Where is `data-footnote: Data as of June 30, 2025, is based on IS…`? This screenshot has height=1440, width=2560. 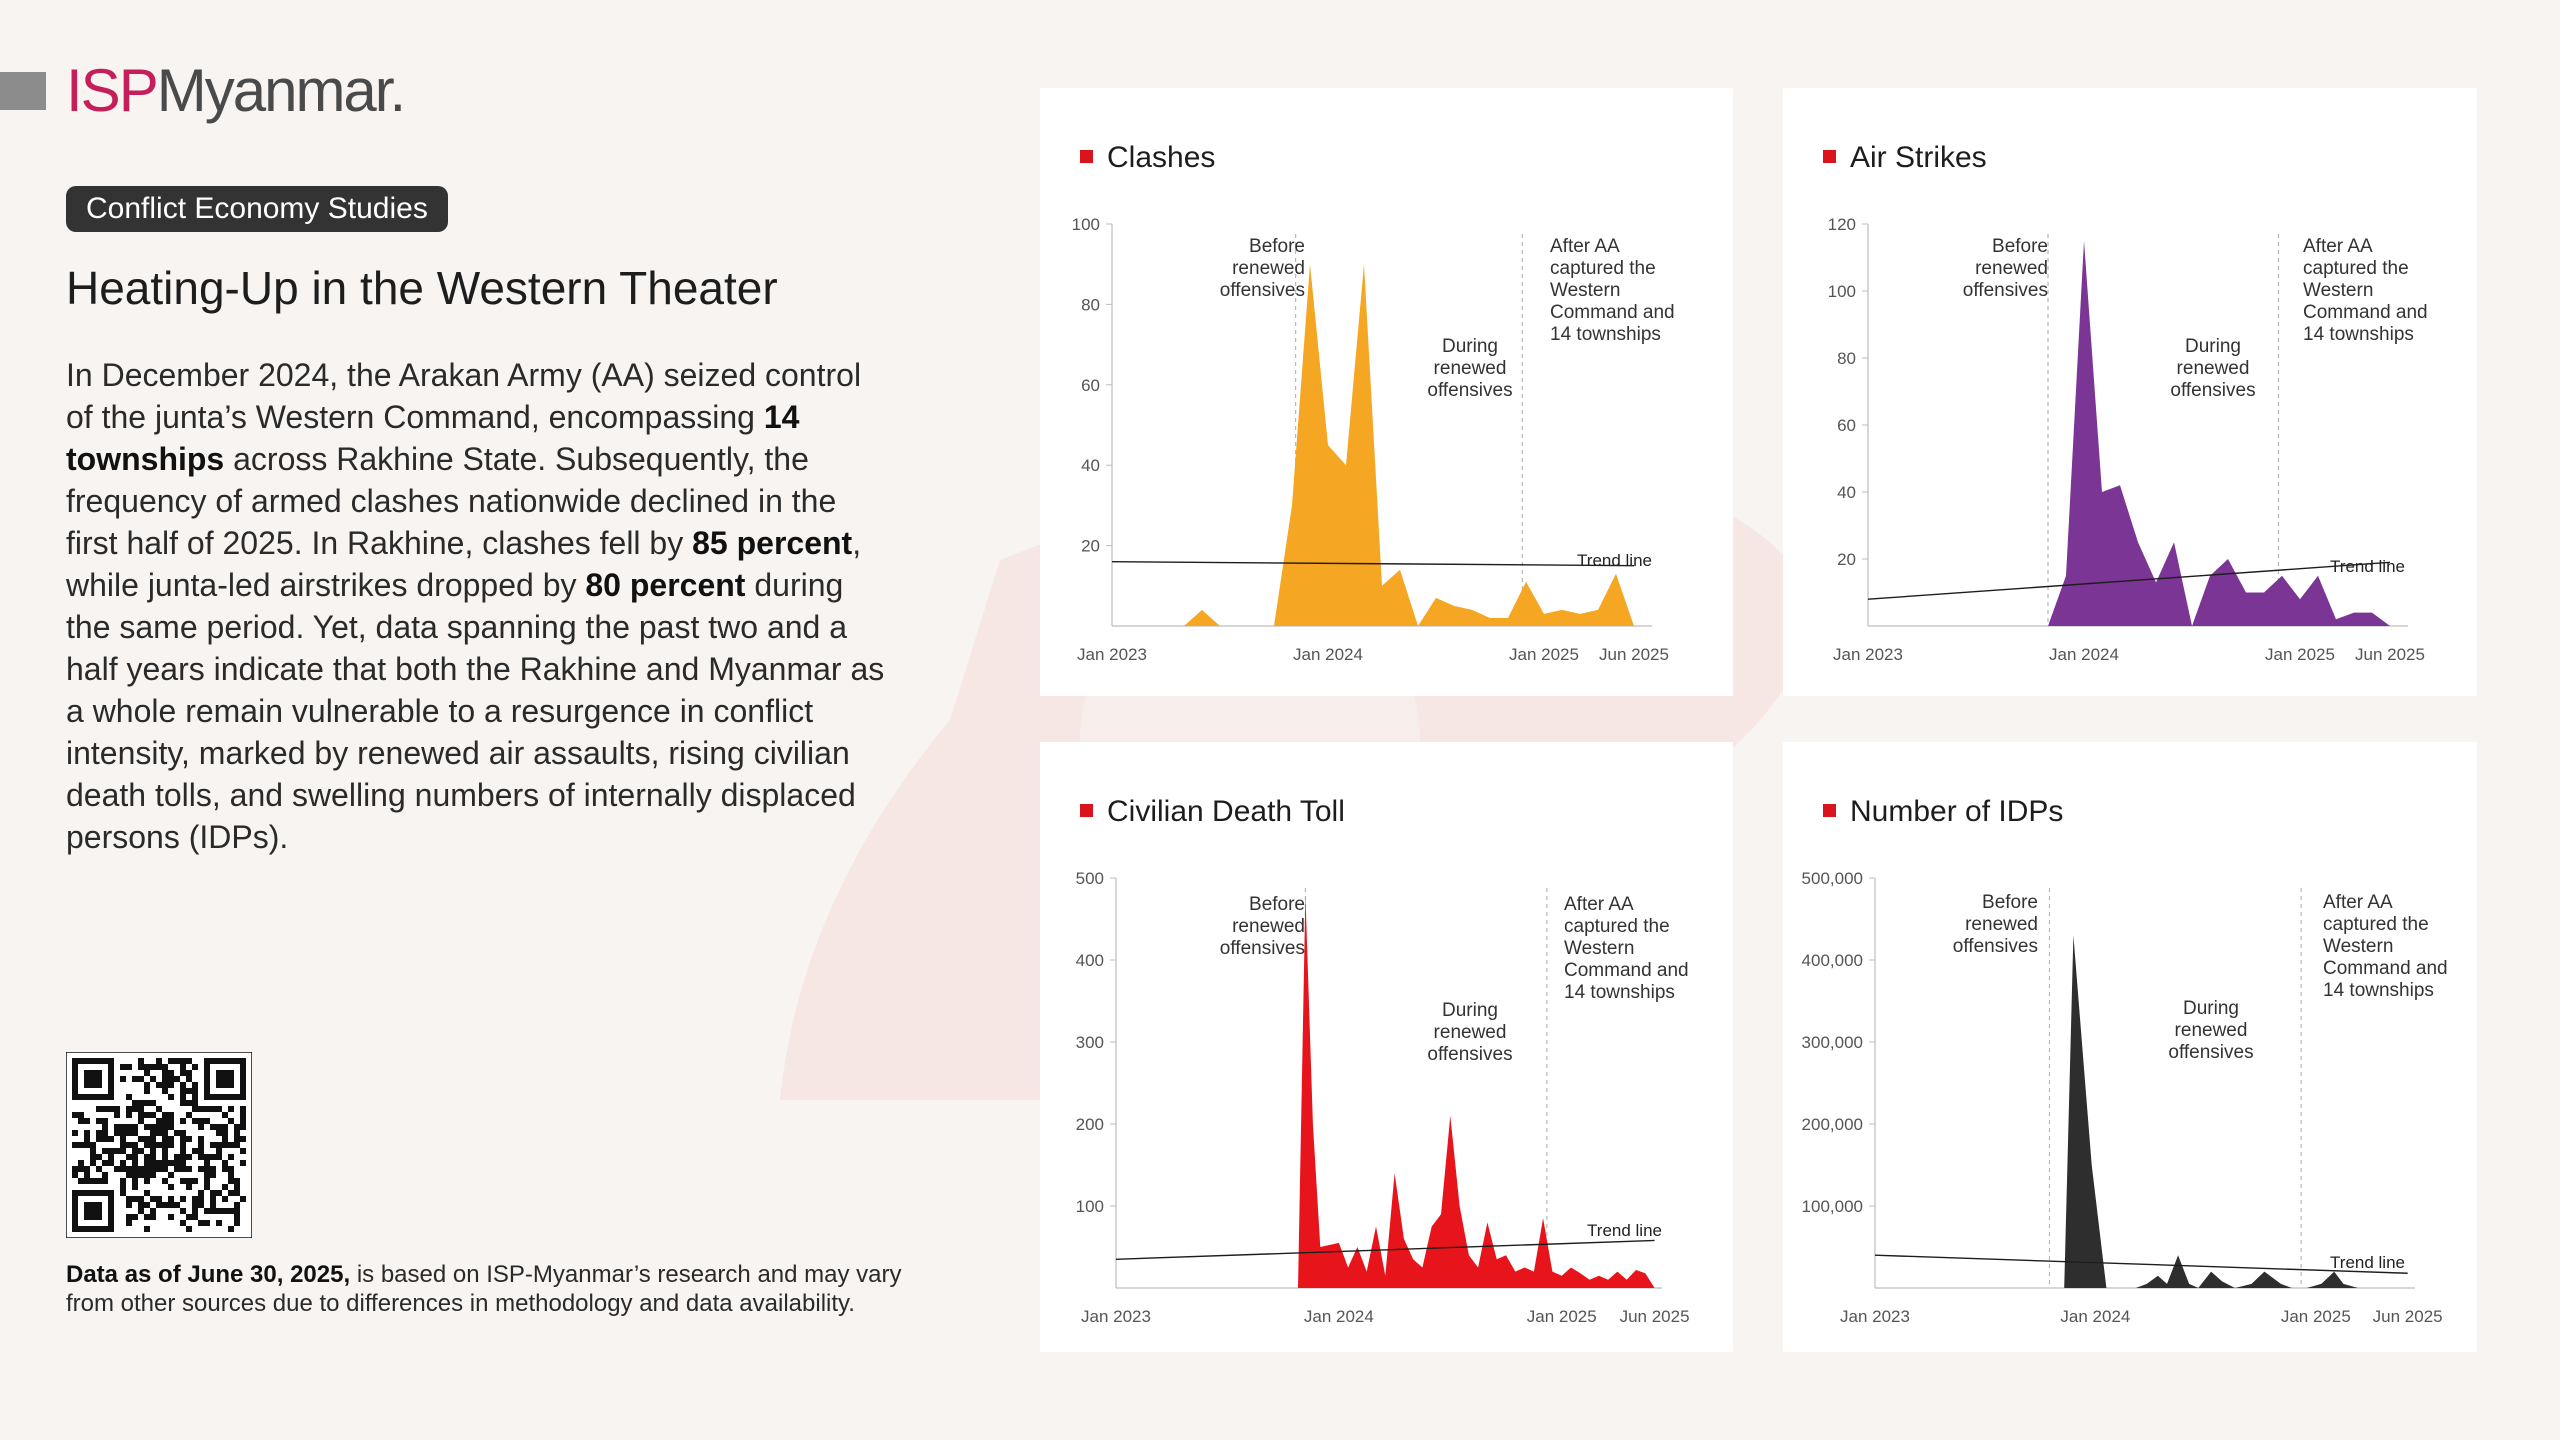 data-footnote: Data as of June 30, 2025, is based on IS… is located at coordinates (496, 1289).